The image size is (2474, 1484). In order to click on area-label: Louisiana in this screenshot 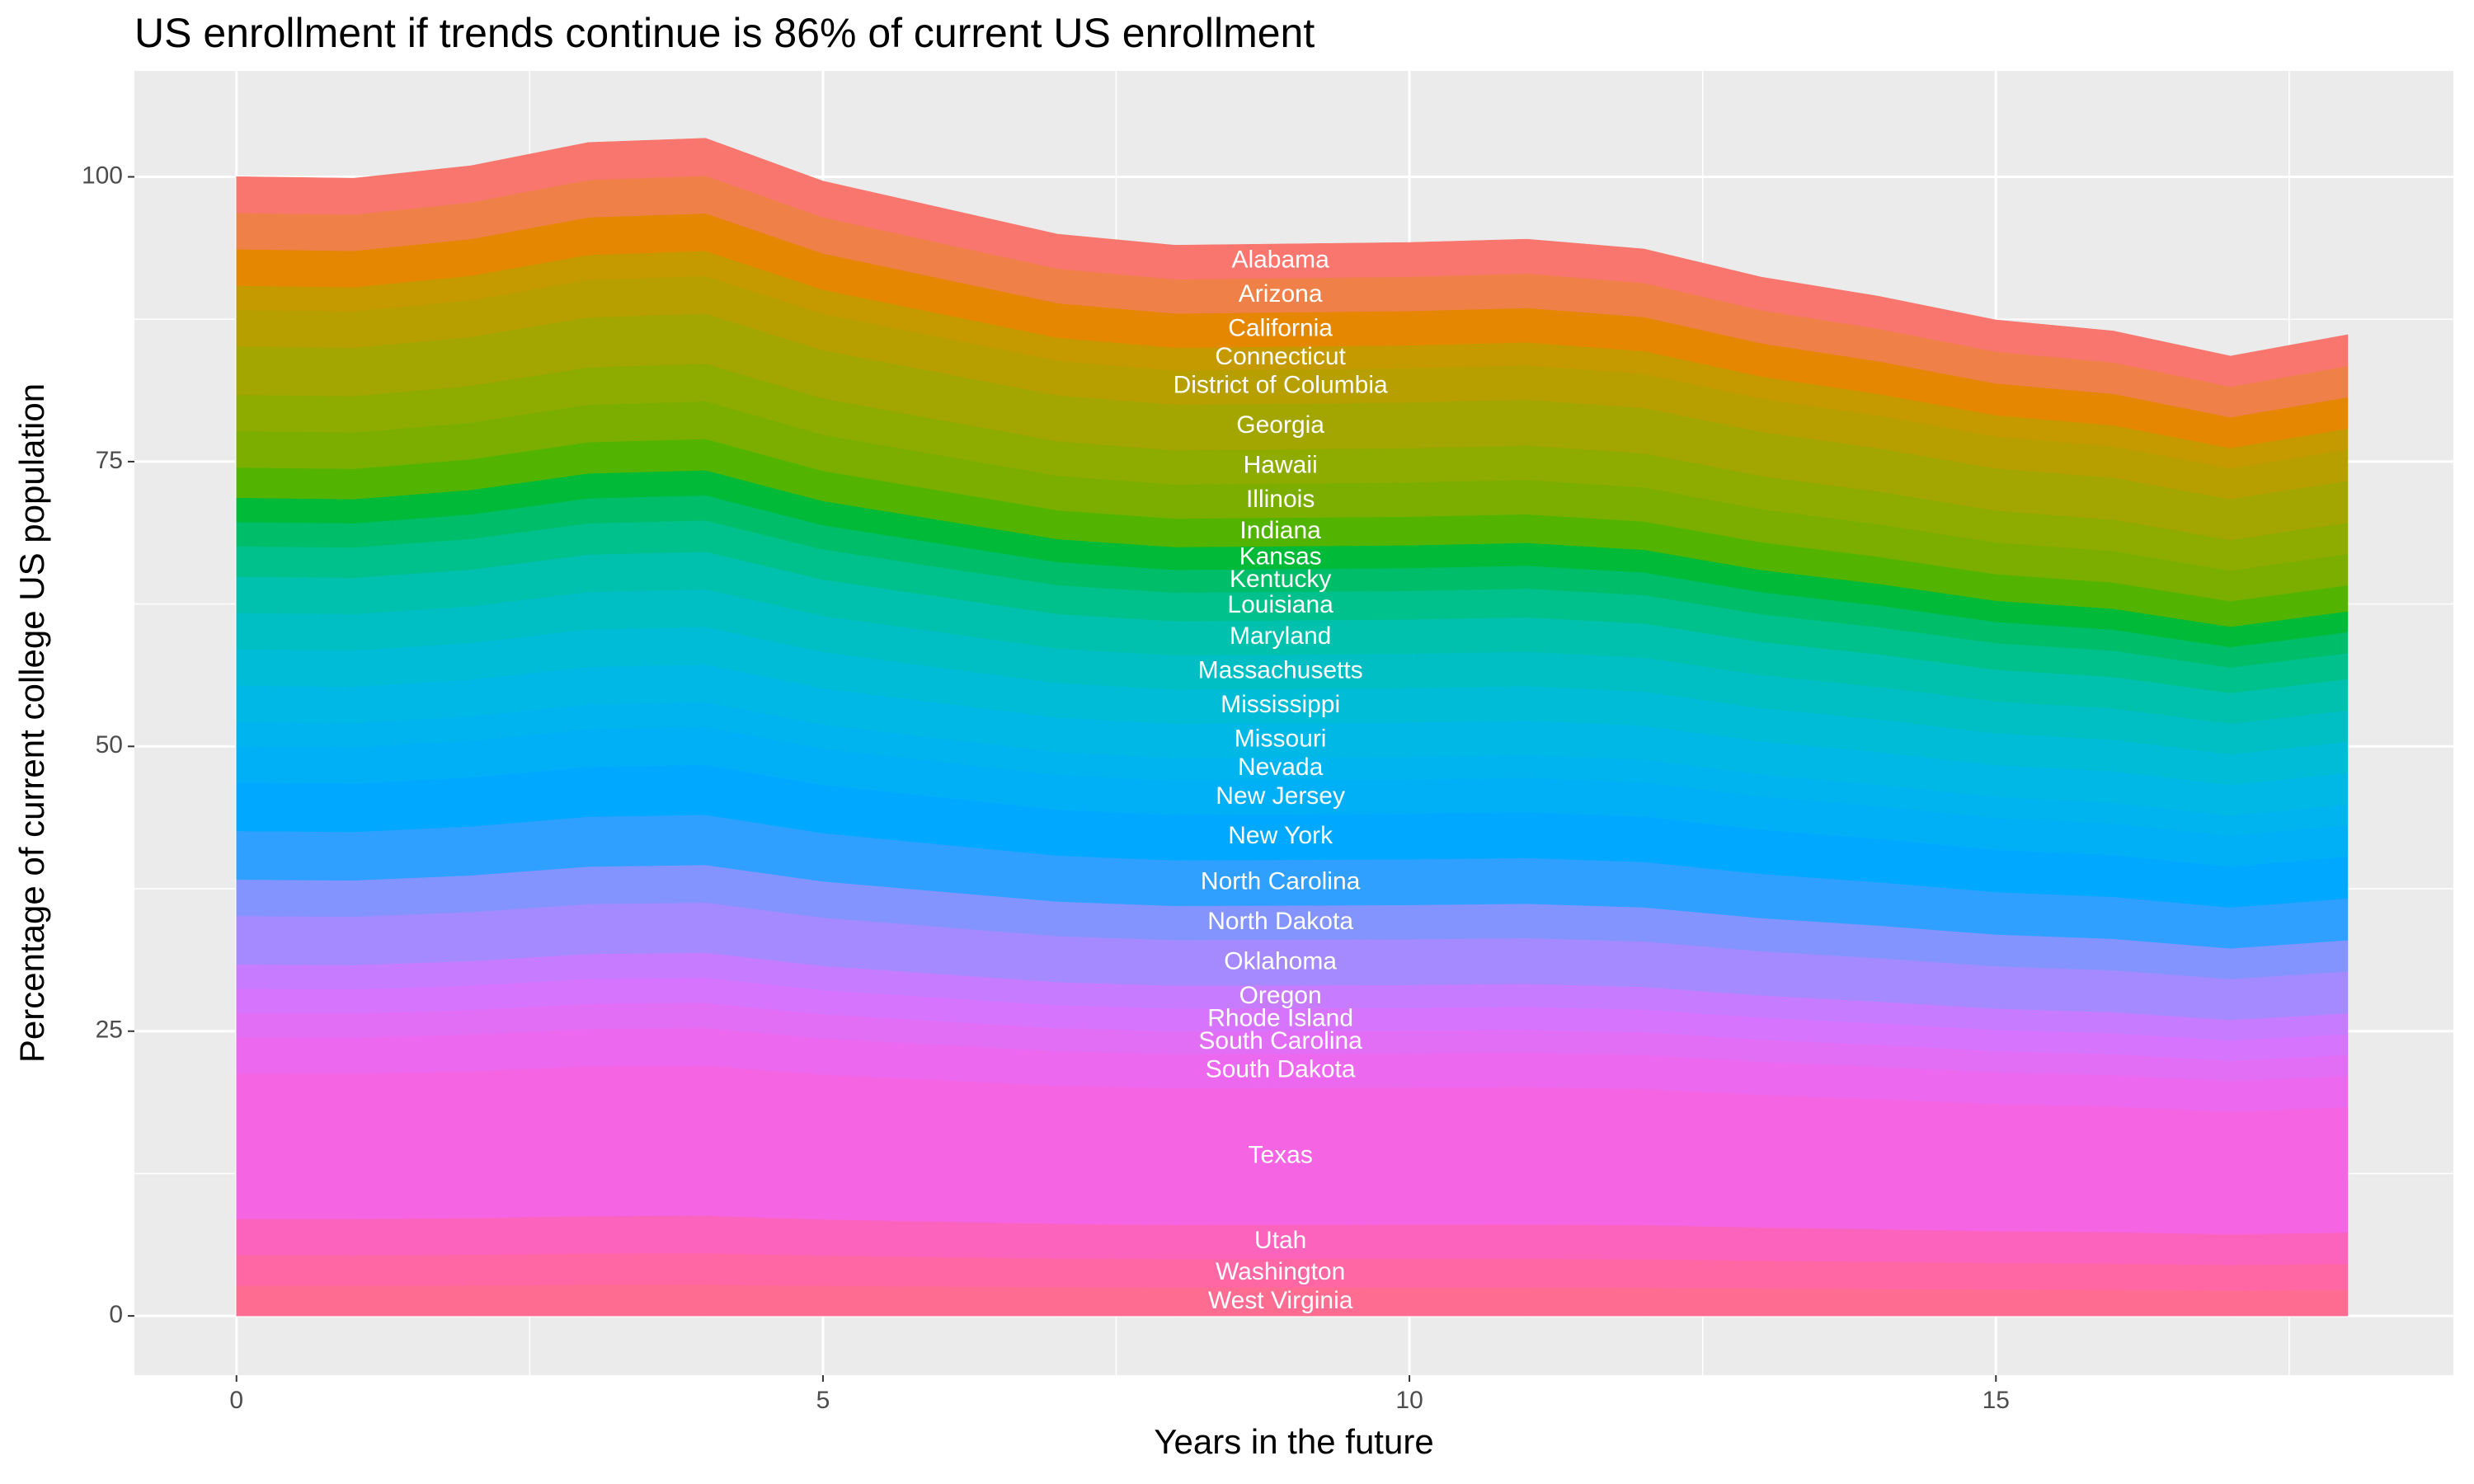, I will do `click(1280, 604)`.